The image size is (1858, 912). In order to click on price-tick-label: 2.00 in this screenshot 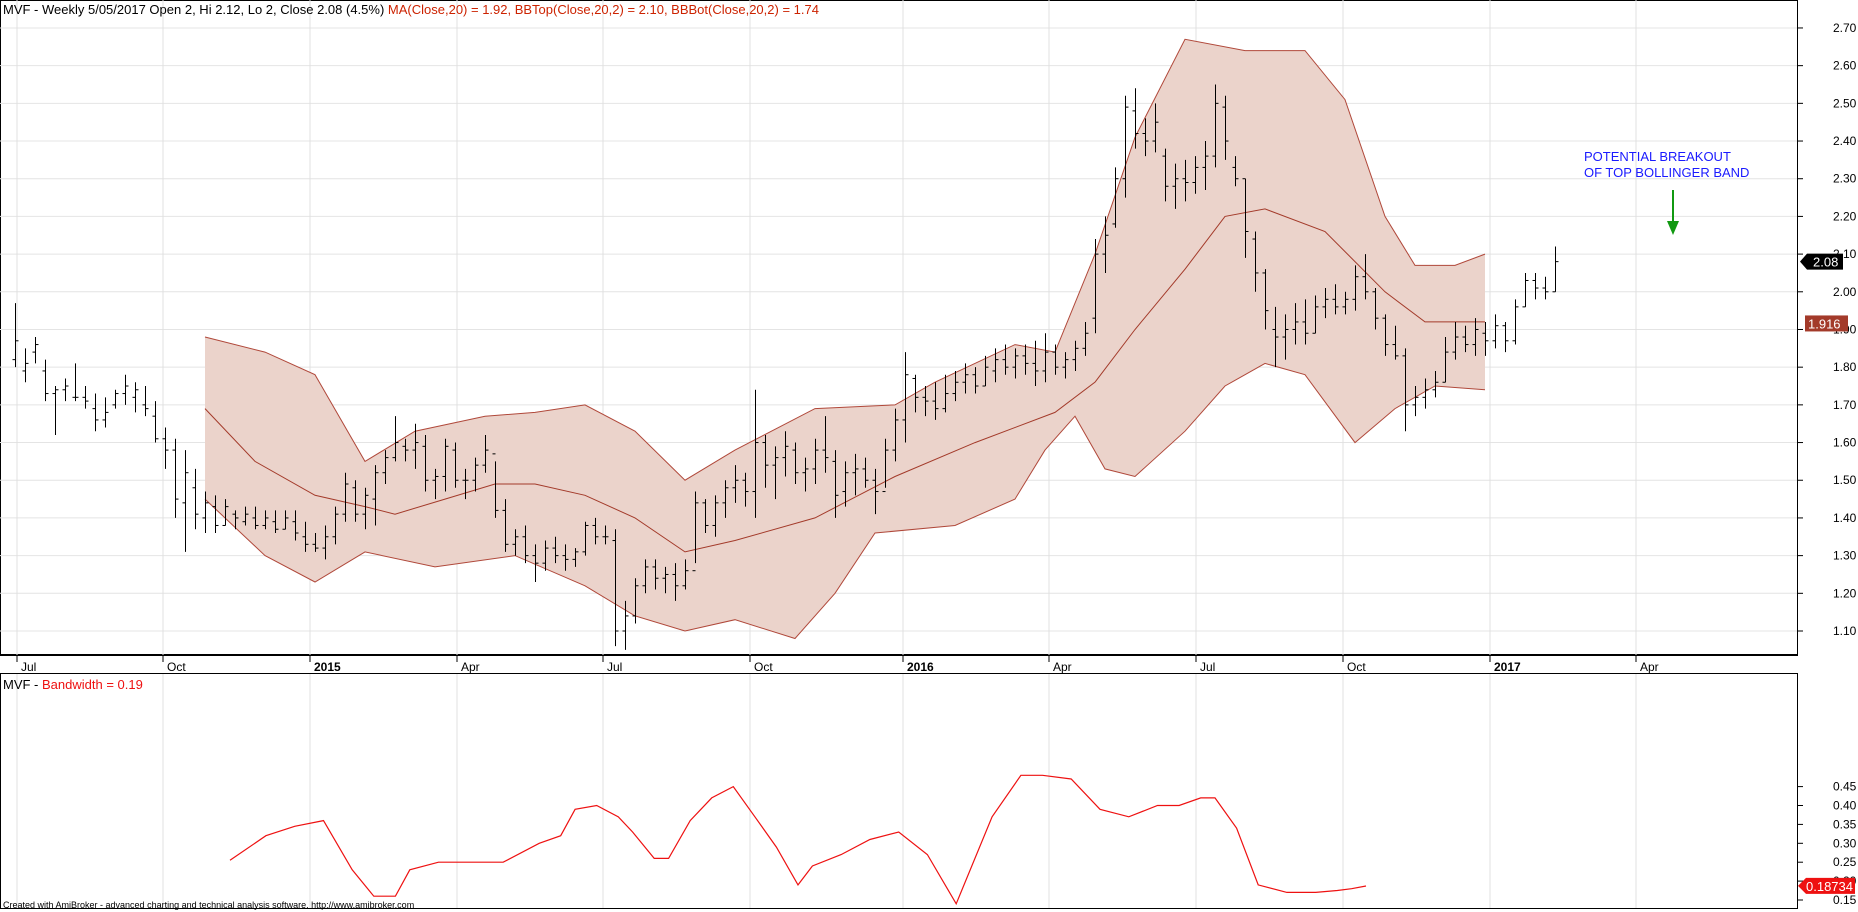, I will do `click(1845, 292)`.